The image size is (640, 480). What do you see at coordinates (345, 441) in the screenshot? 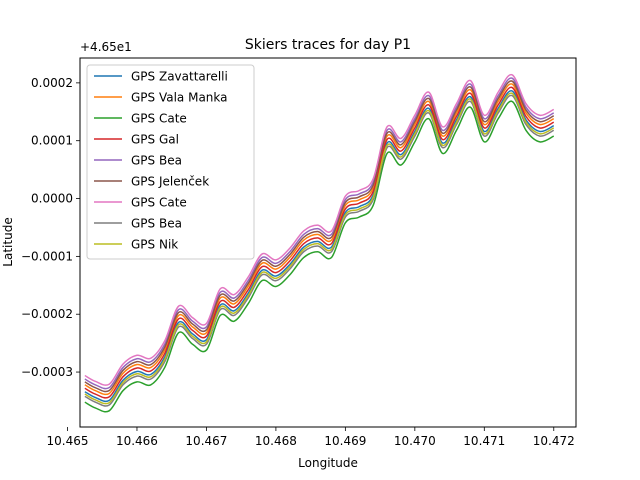
I see `x-tick-label: 10.469` at bounding box center [345, 441].